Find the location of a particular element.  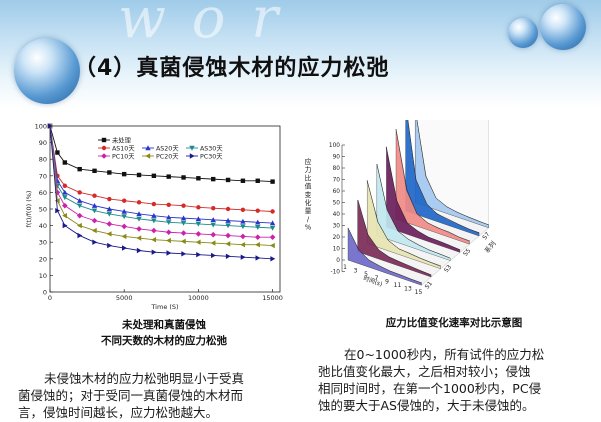

x-tick-label: 3 is located at coordinates (356, 271).